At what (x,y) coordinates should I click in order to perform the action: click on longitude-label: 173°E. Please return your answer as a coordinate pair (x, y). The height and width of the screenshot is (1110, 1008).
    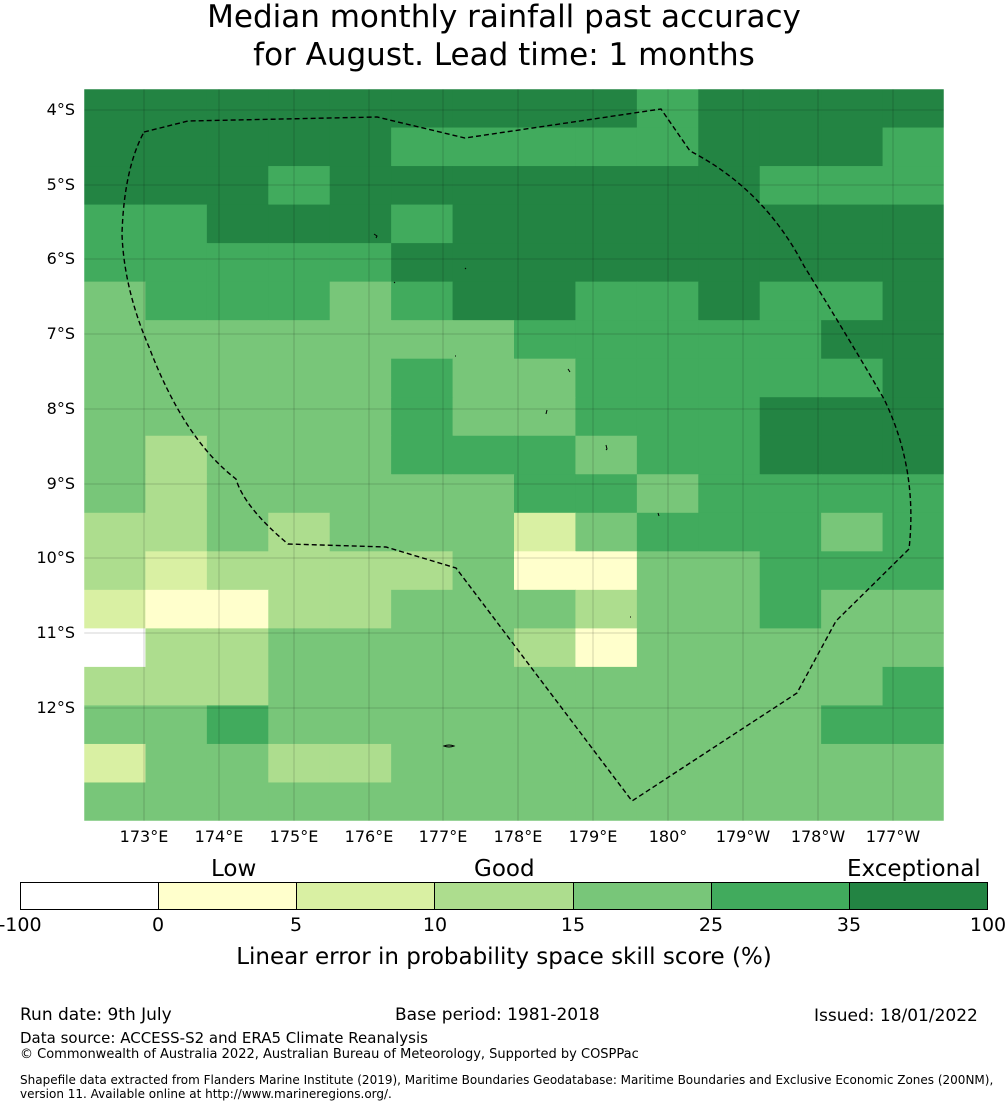
    Looking at the image, I should click on (144, 836).